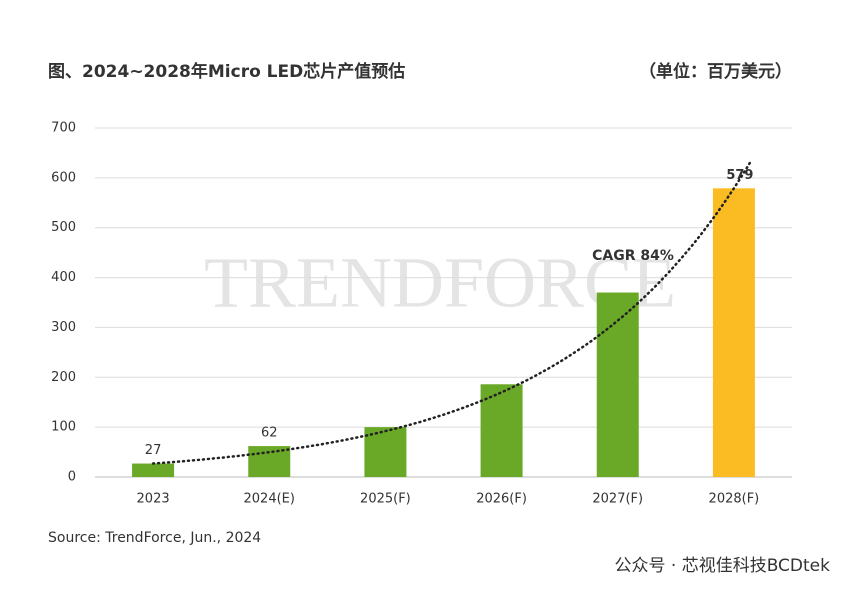  I want to click on source: Source: TrendForce, Jun., 2024, so click(154, 538).